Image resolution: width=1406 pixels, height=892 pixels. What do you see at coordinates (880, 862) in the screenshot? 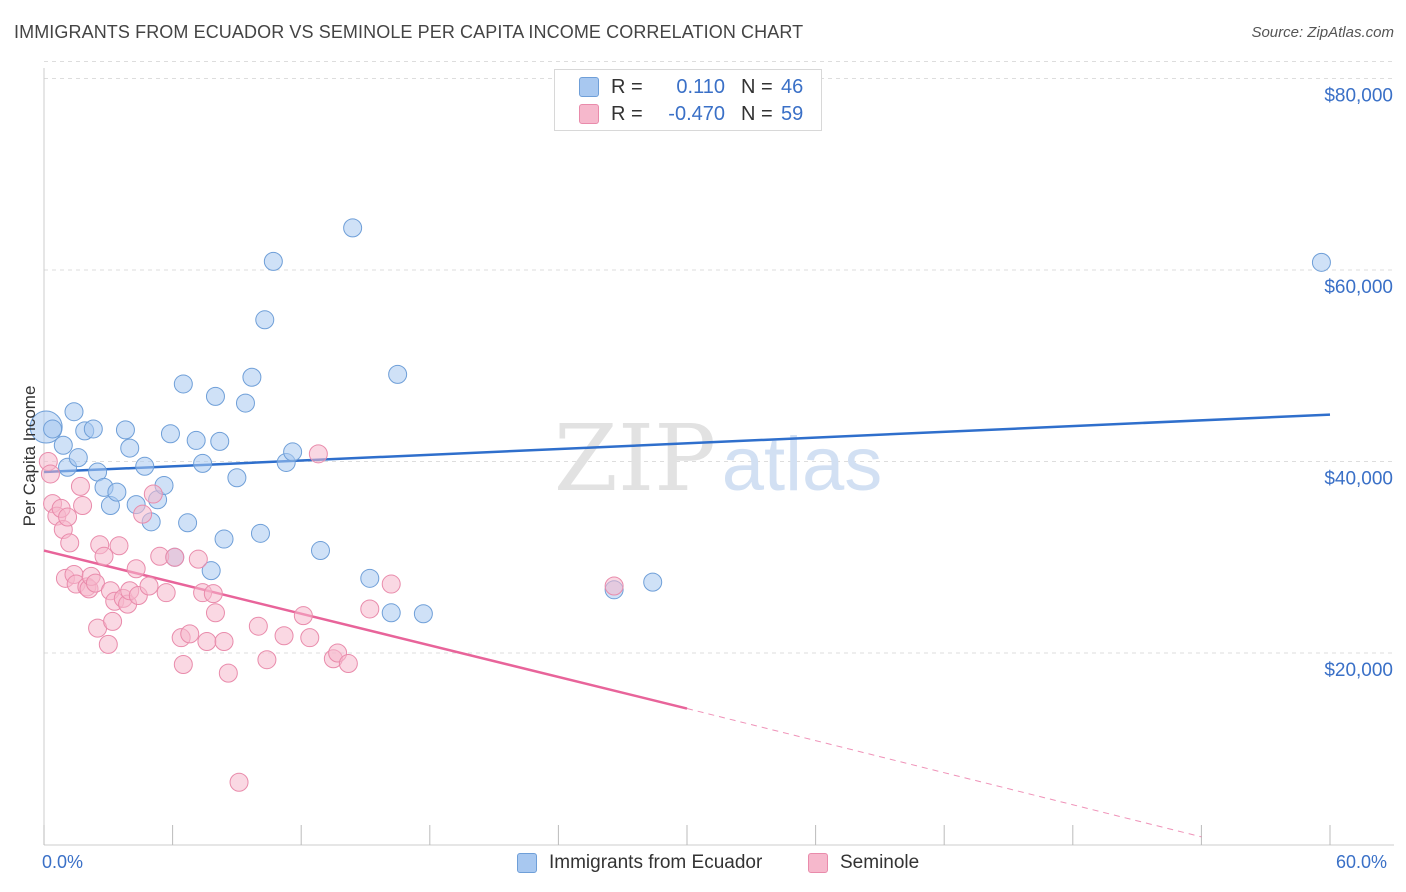
I see `series-legend-label: Seminole` at bounding box center [880, 862].